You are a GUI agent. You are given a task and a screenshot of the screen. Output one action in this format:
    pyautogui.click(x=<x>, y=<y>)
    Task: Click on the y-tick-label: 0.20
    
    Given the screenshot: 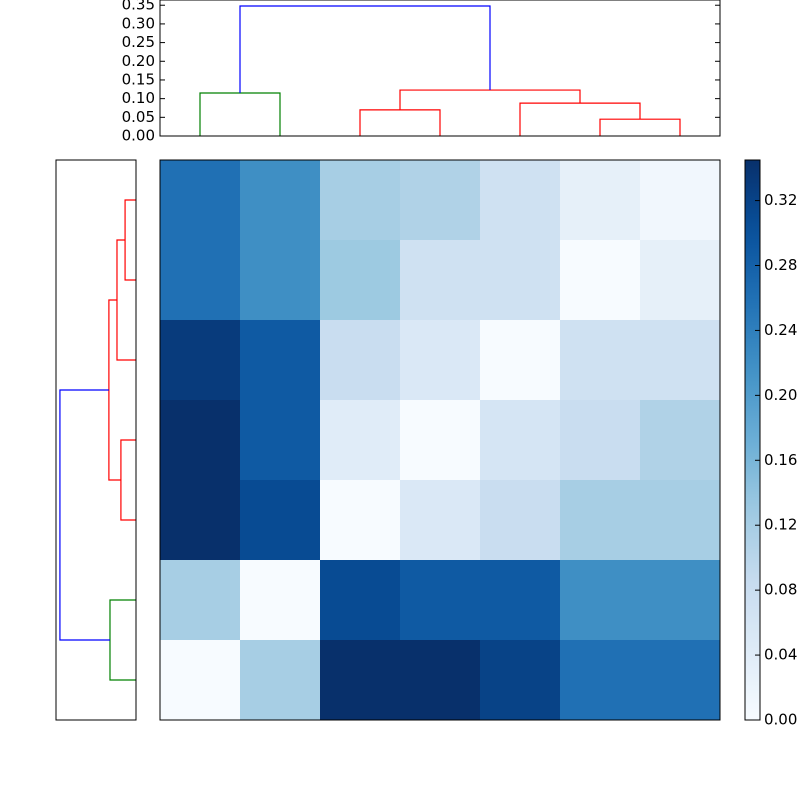 What is the action you would take?
    pyautogui.click(x=138, y=61)
    